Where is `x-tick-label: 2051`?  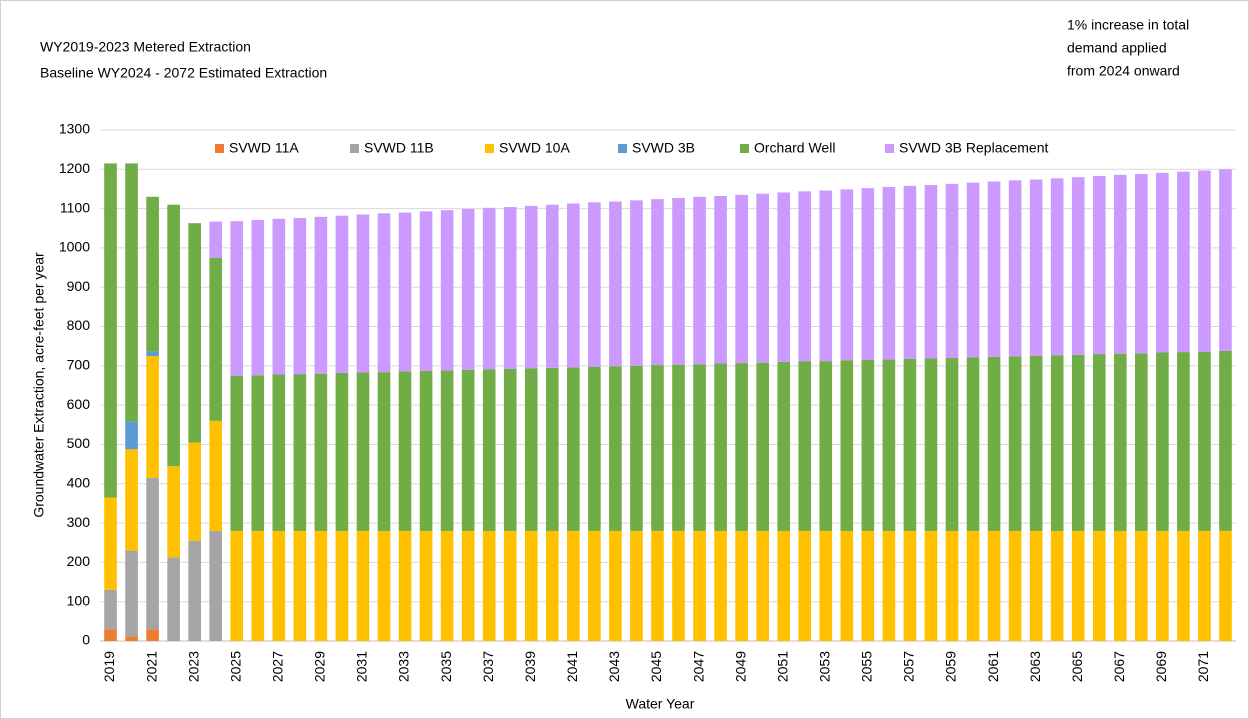
x-tick-label: 2051 is located at coordinates (782, 666).